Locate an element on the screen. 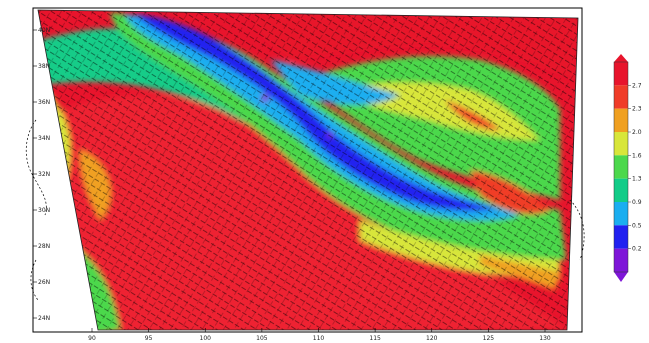  colorbar-bottom-arrow is located at coordinates (621, 277).